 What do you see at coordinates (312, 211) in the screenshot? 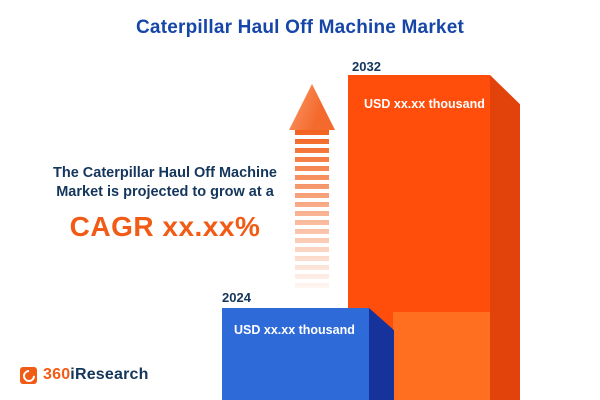
I see `arrow-dashed-shaft-icon` at bounding box center [312, 211].